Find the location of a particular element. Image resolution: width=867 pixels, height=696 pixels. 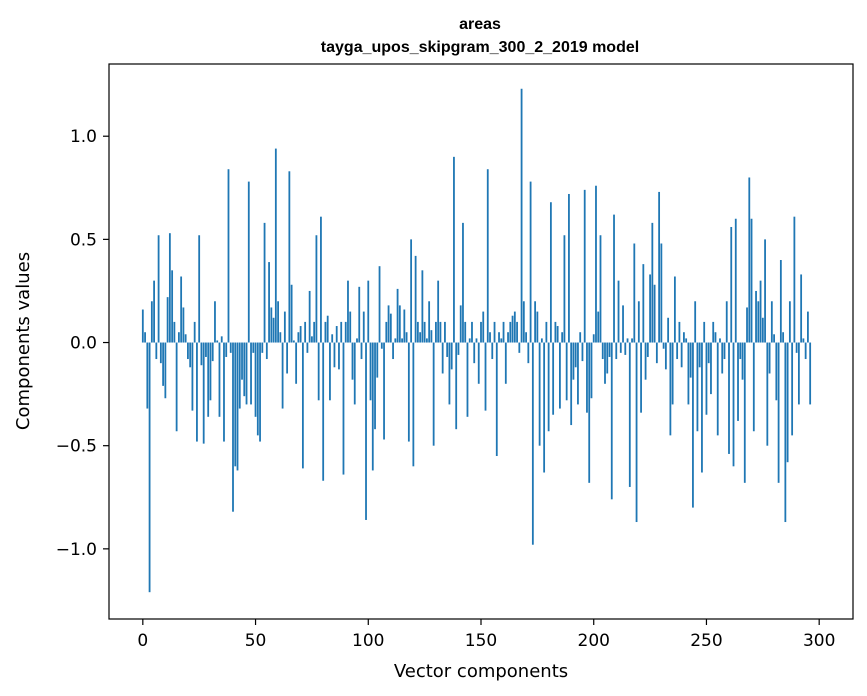

y-tick-label: 0.0 is located at coordinates (83, 344).